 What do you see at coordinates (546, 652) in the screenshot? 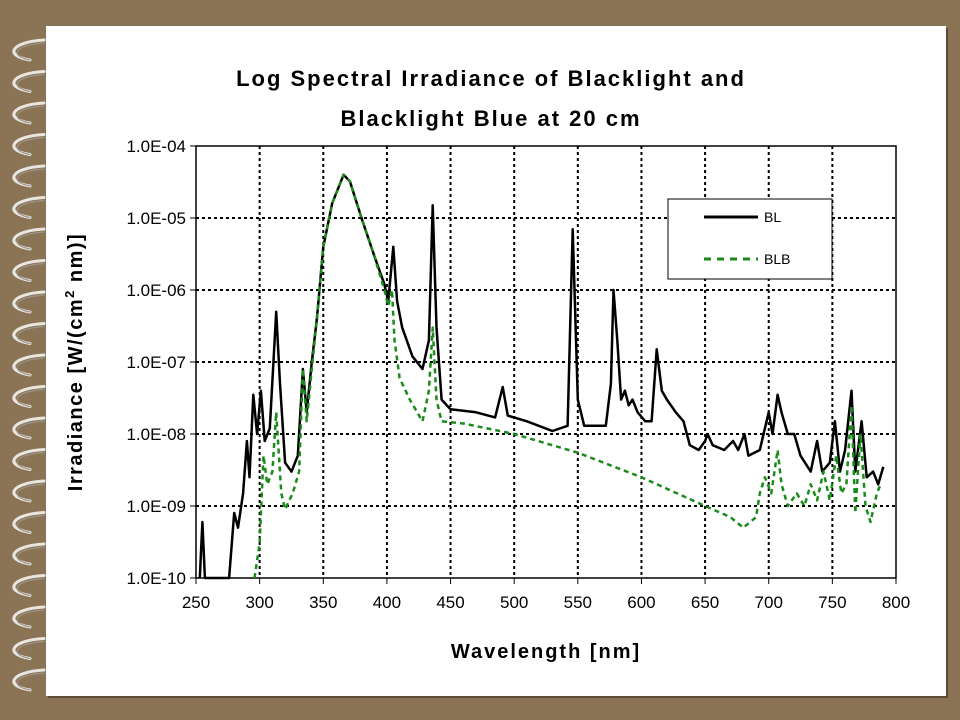
I see `x-axis-label: Wavelength [nm]` at bounding box center [546, 652].